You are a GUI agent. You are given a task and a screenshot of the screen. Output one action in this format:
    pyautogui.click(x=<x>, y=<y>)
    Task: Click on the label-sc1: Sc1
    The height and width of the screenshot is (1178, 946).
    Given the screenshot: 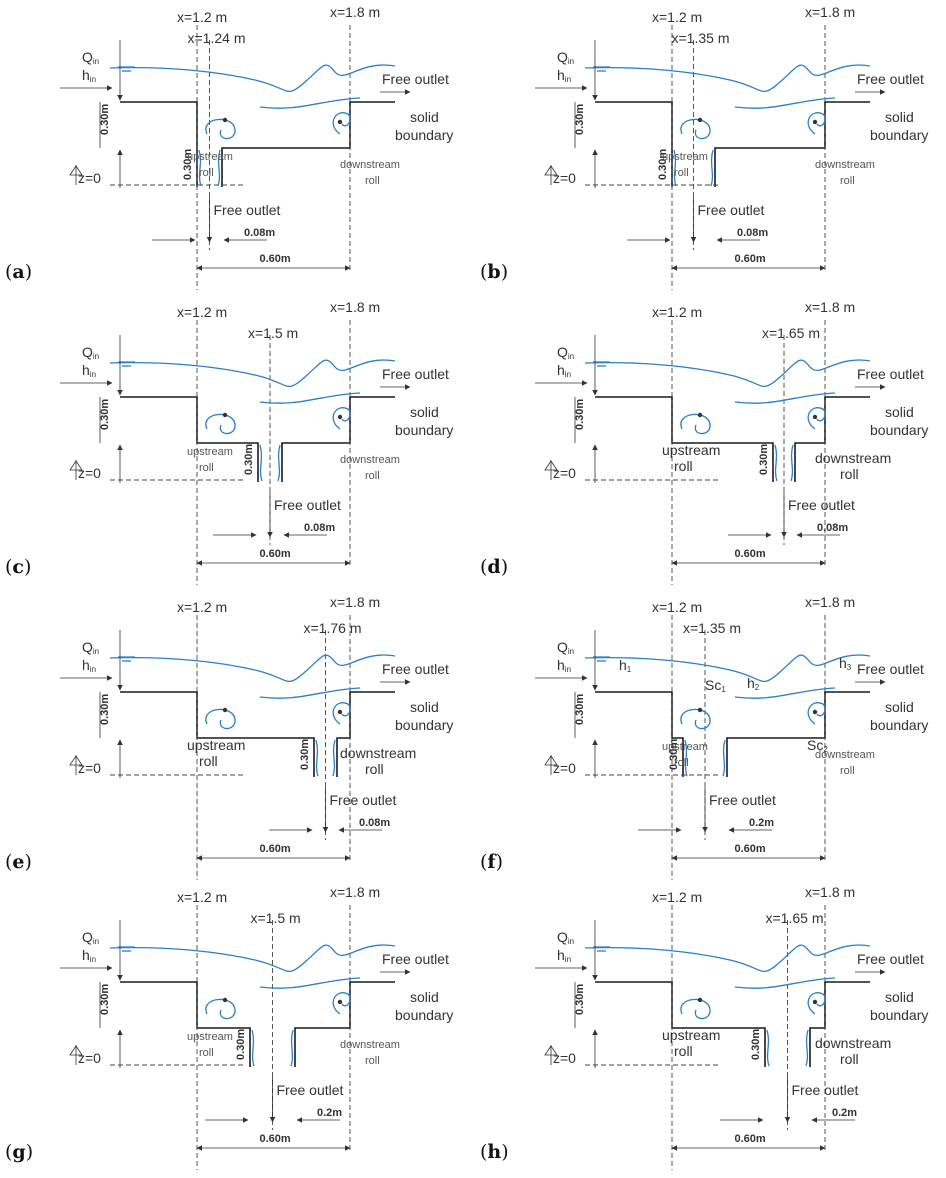 What is the action you would take?
    pyautogui.click(x=715, y=685)
    